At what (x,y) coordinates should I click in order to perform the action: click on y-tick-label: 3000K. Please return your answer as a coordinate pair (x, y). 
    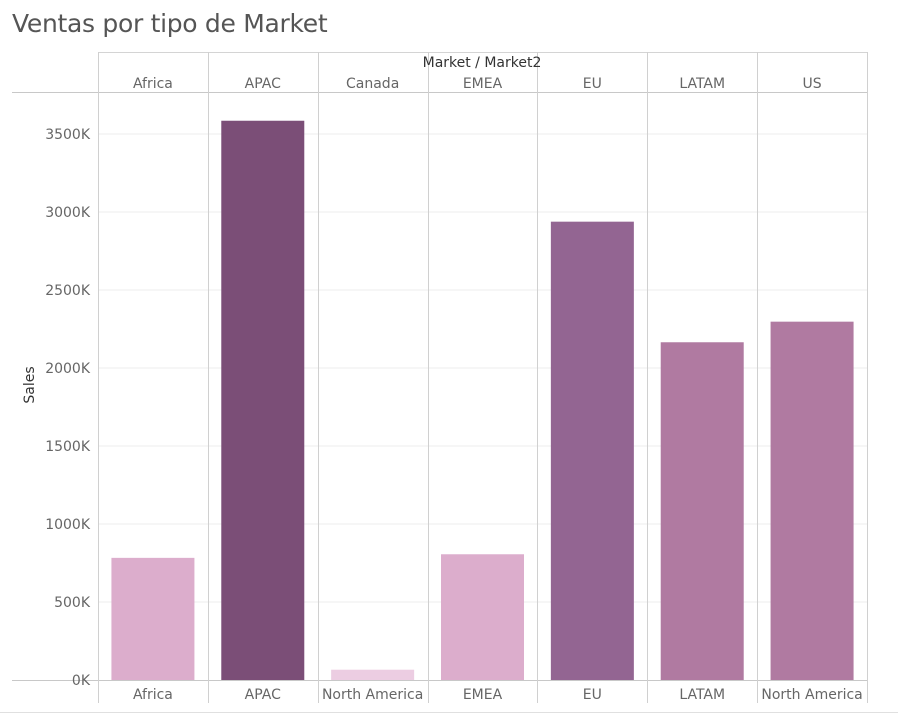
    Looking at the image, I should click on (68, 213).